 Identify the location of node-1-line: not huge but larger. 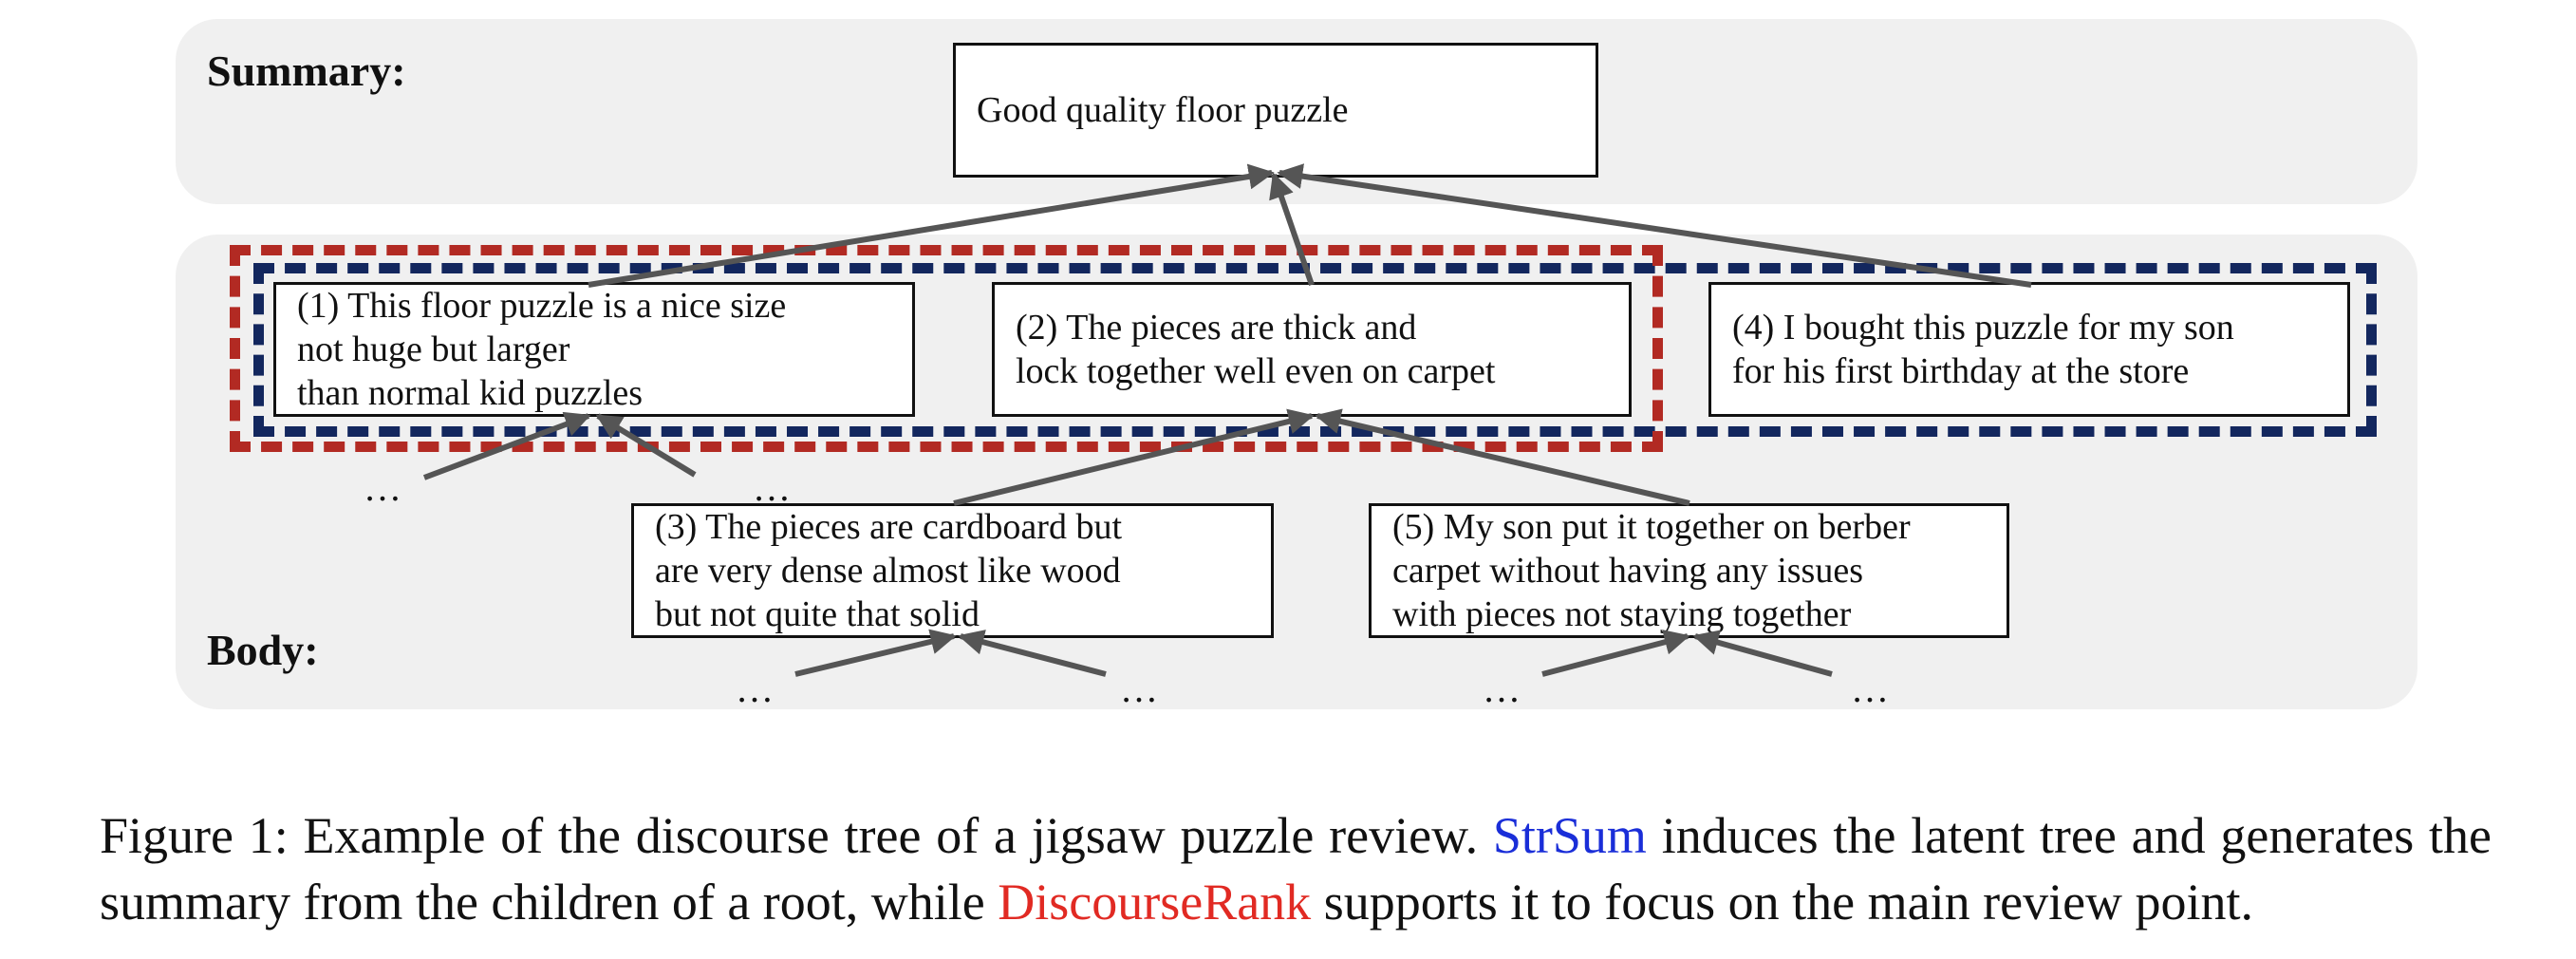
(433, 349).